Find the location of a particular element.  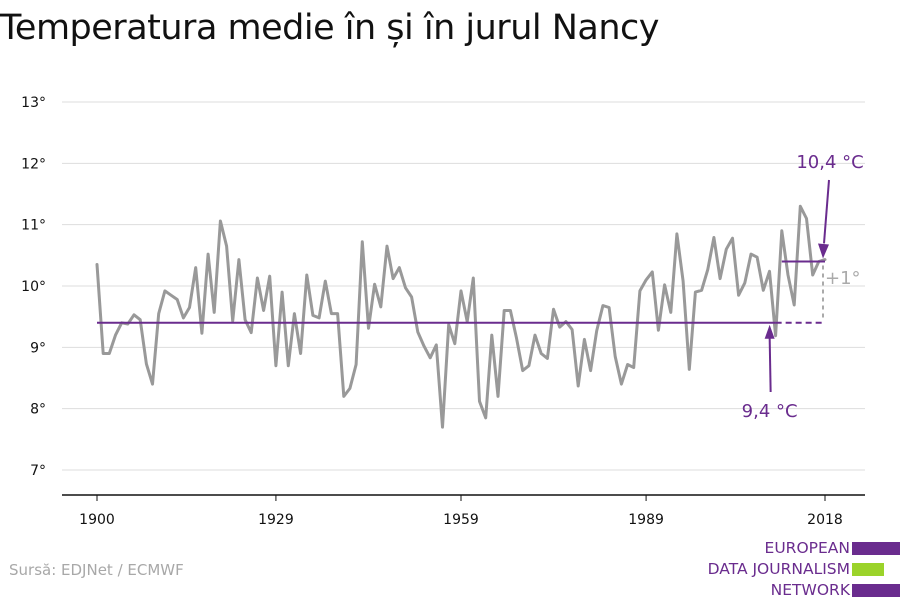

baseline-arrow-head is located at coordinates (769, 331).